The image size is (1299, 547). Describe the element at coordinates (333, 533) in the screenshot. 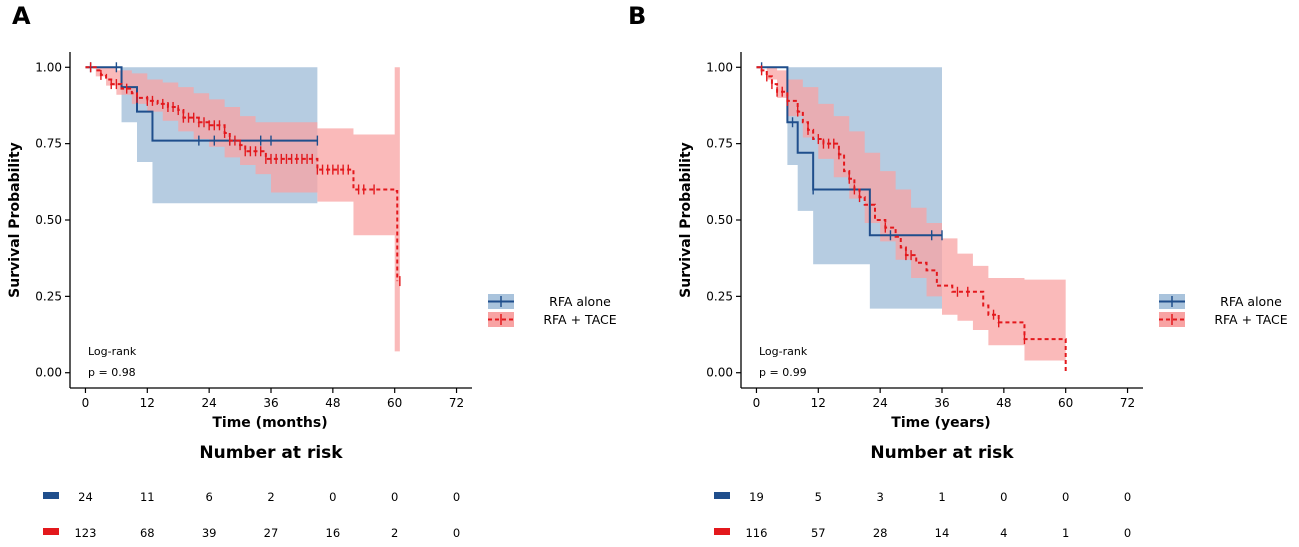

I see `risk-count-rfa-tace: 16` at that location.